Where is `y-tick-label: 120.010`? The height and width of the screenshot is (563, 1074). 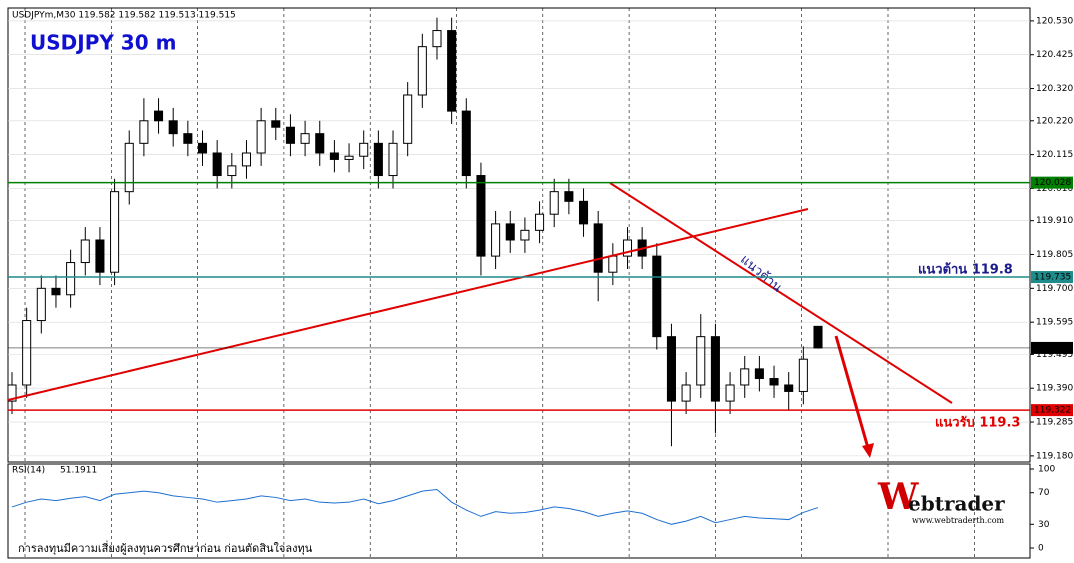 y-tick-label: 120.010 is located at coordinates (1054, 189).